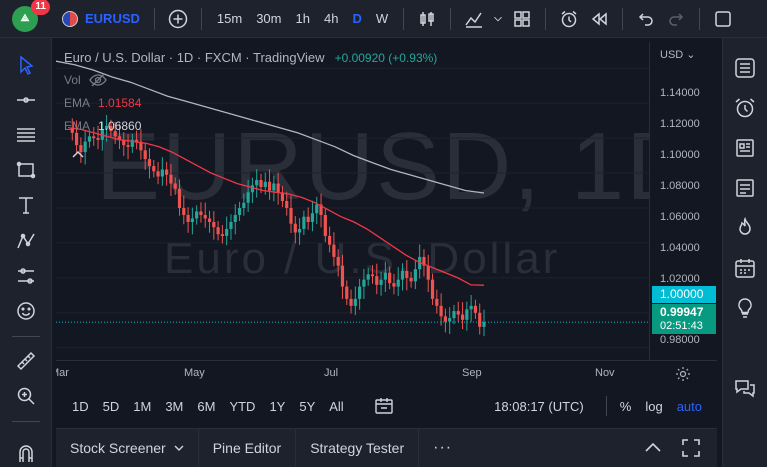  I want to click on indicators-dropdown, so click(498, 19).